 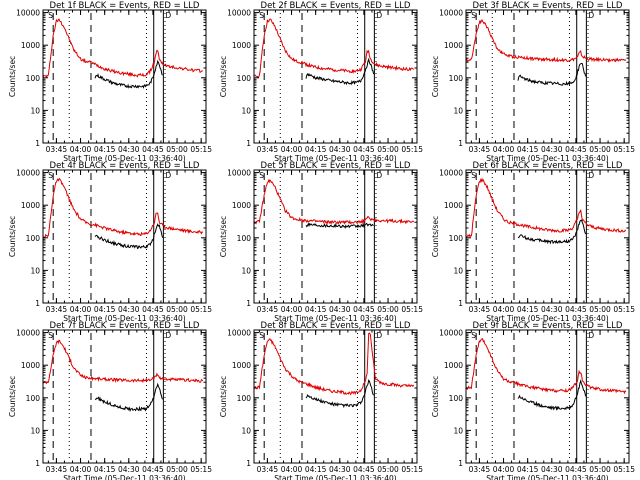 I want to click on panel-title: Det 1f BLACK = Events, RED = LLD, so click(x=125, y=6).